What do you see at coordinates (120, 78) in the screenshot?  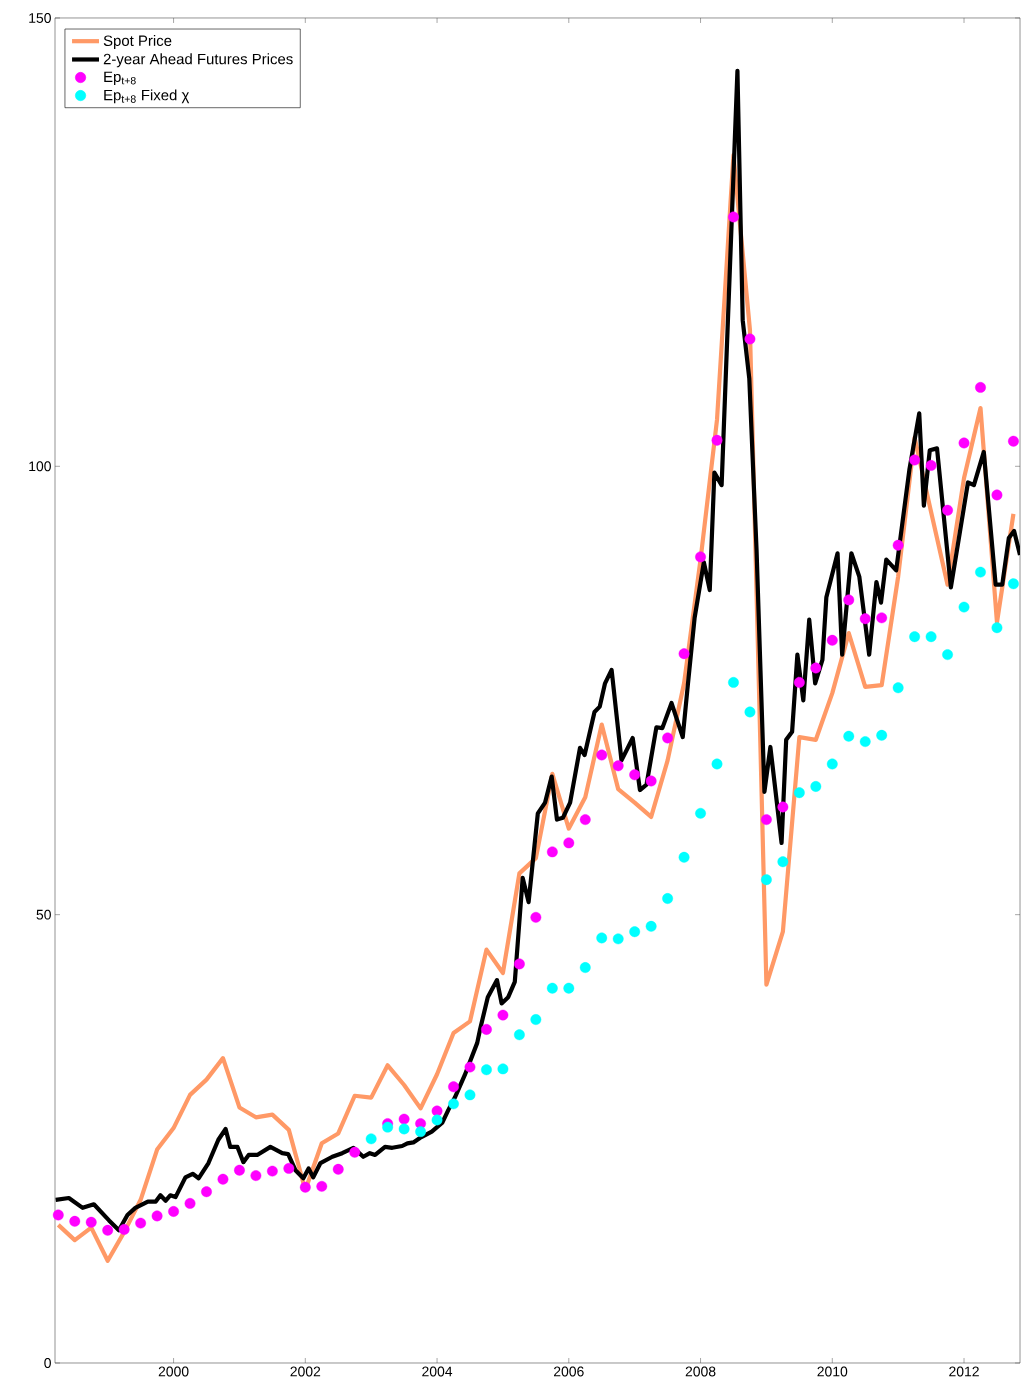 I see `legend-label: Ep$_{t+8}$` at bounding box center [120, 78].